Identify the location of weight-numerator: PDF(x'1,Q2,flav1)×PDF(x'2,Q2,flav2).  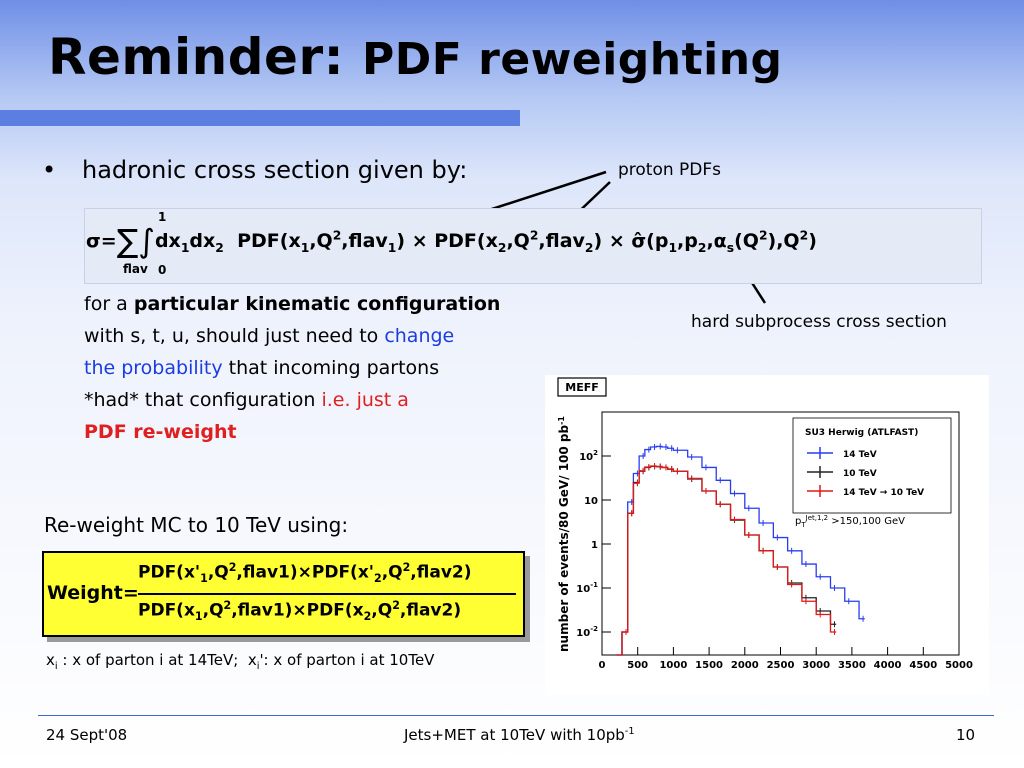
(305, 573).